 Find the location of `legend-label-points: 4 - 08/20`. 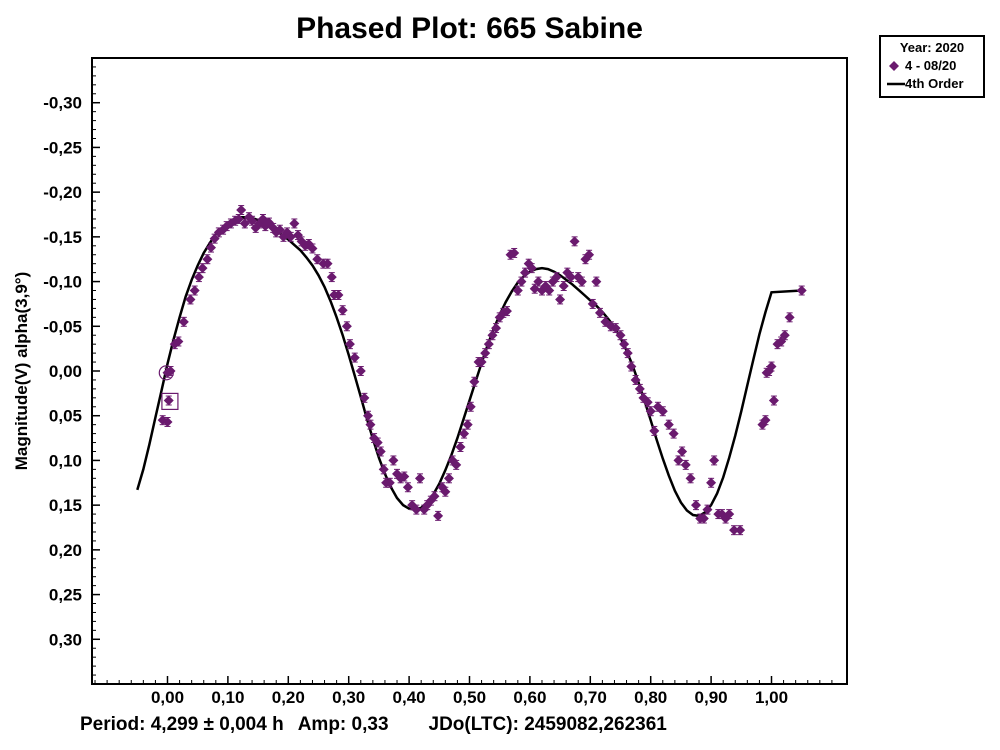

legend-label-points: 4 - 08/20 is located at coordinates (931, 65).